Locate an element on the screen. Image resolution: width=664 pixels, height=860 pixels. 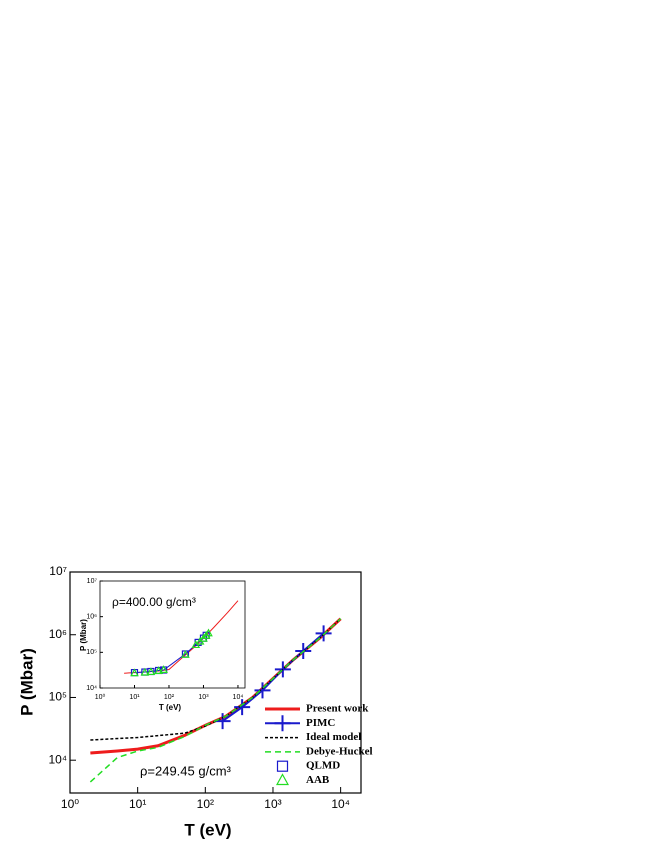
inset-y-title: P (Mbar) is located at coordinates (83, 635).